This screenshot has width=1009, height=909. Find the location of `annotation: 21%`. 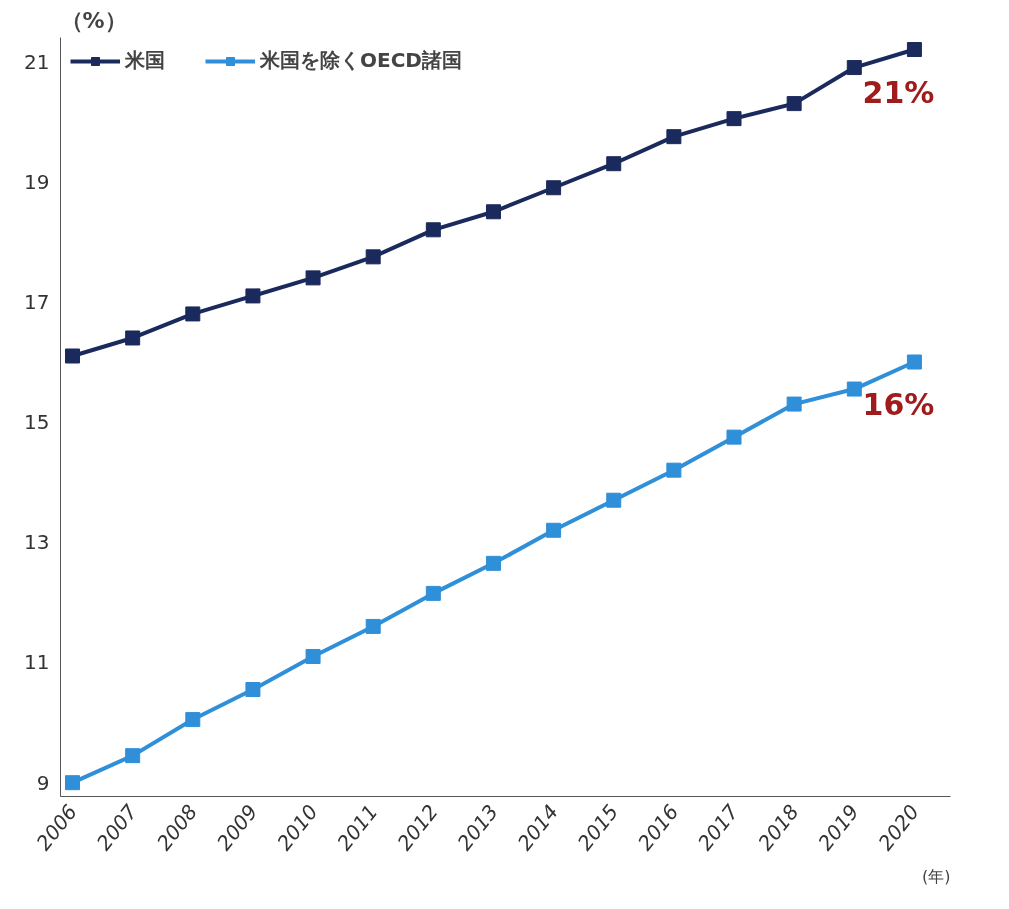

annotation: 21% is located at coordinates (898, 92).